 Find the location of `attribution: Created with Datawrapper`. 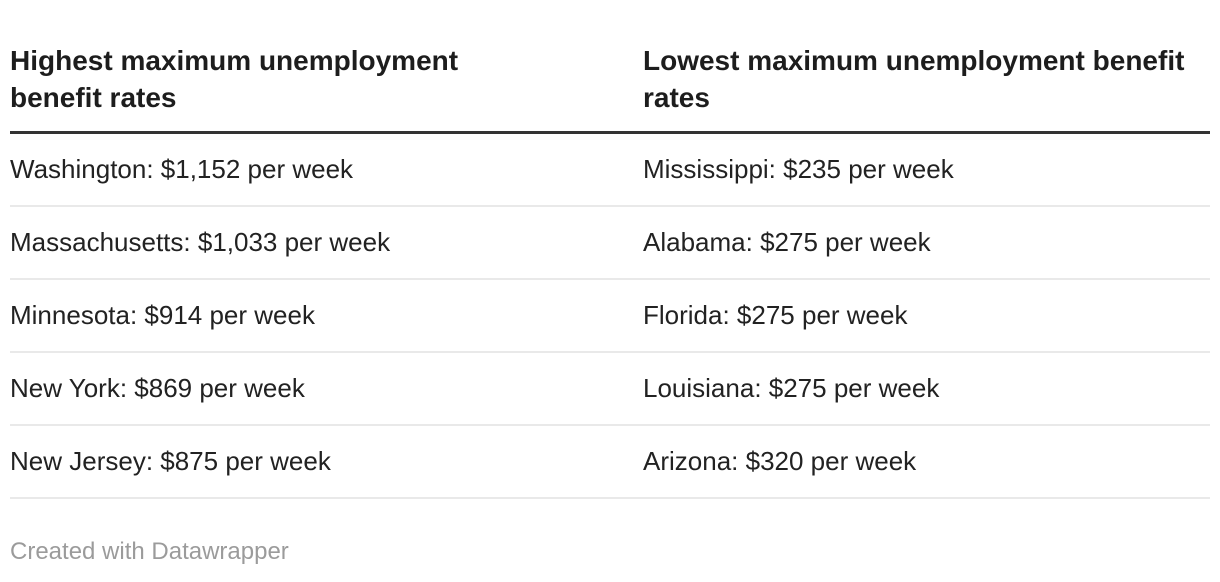

attribution: Created with Datawrapper is located at coordinates (149, 551).